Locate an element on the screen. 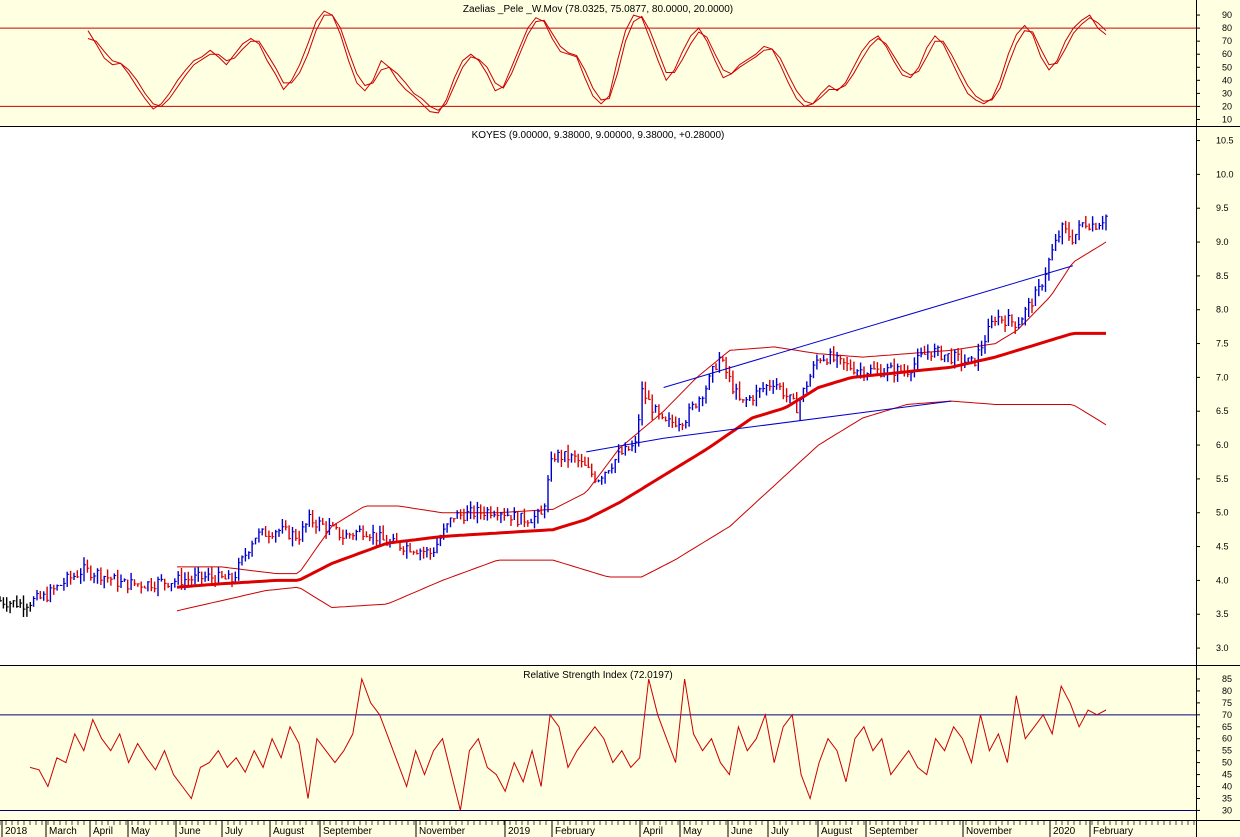  osc-ytick-label: 30 is located at coordinates (1227, 93).